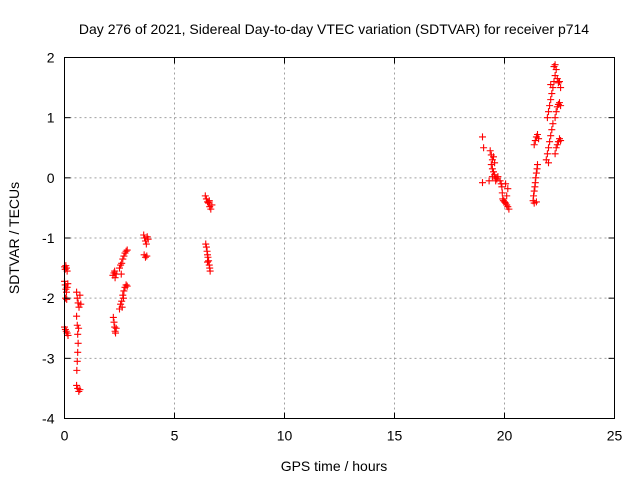  What do you see at coordinates (51, 118) in the screenshot?
I see `y-tick-label: 1` at bounding box center [51, 118].